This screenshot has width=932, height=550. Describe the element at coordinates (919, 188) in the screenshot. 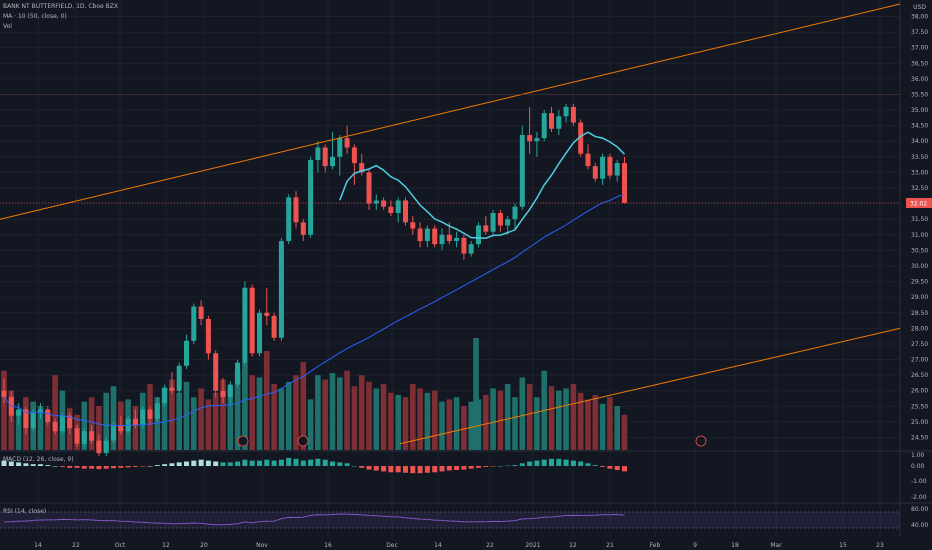

I see `y-tick-label: 32.50` at that location.